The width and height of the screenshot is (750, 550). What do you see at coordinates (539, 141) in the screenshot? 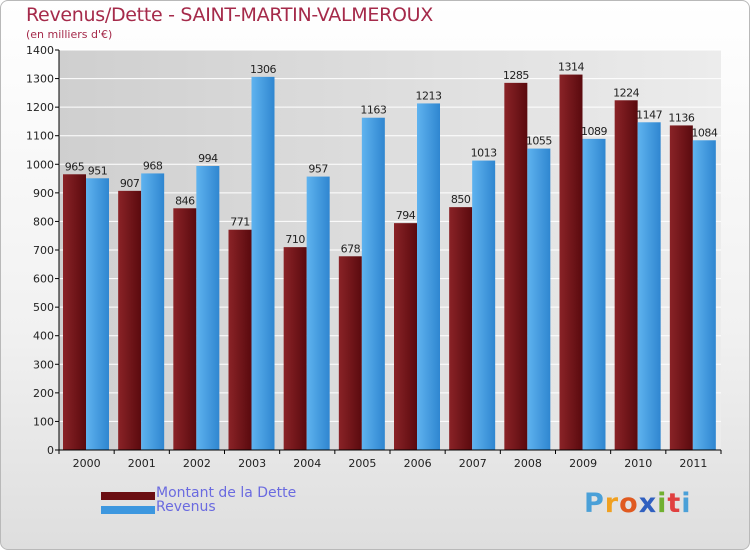
I see `data-label: 1055` at bounding box center [539, 141].